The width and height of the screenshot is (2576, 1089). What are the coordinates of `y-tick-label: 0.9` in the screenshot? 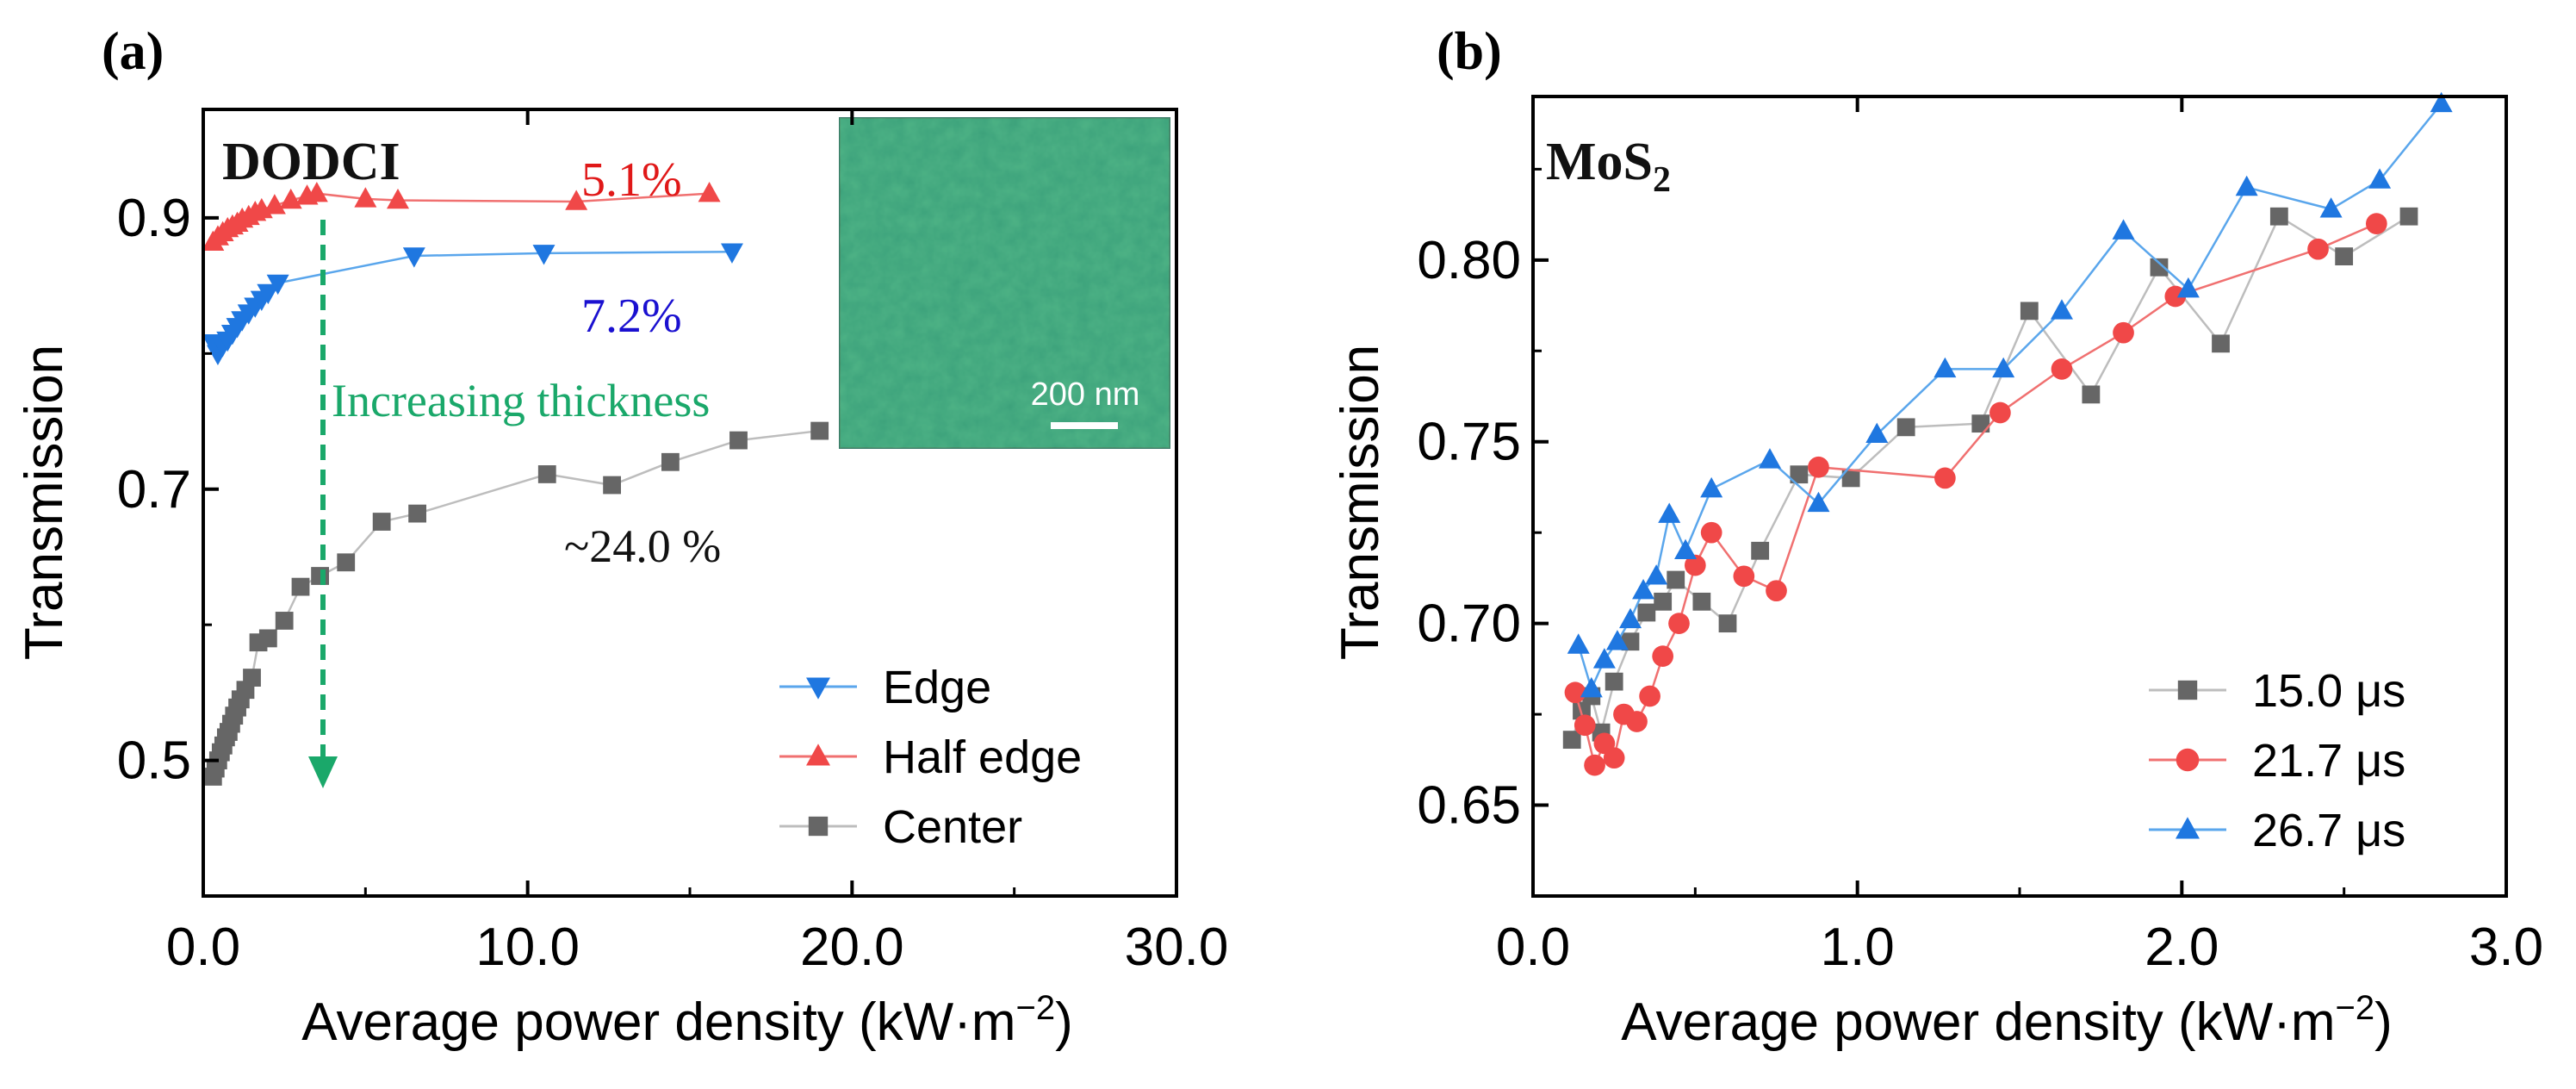 It's located at (154, 219).